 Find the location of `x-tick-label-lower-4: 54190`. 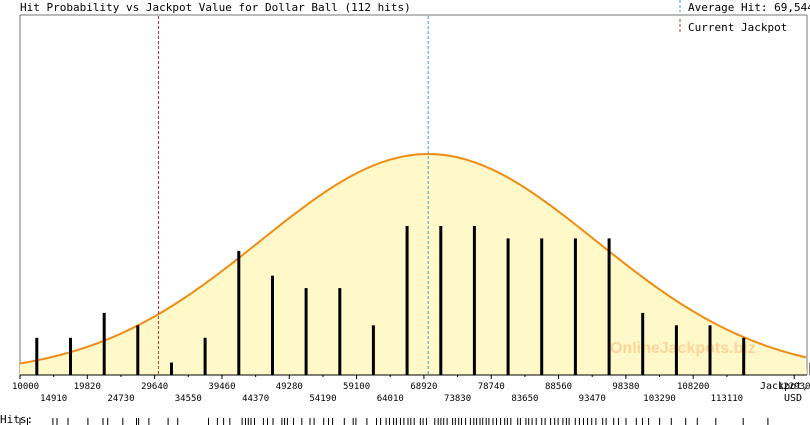

x-tick-label-lower-4: 54190 is located at coordinates (322, 399).